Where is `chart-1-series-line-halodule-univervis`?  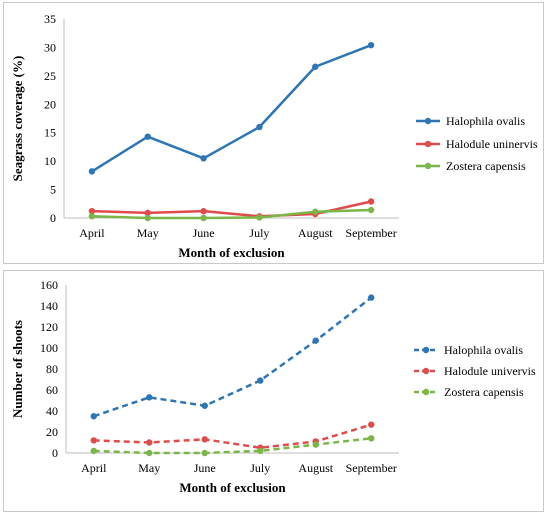
chart-1-series-line-halodule-univervis is located at coordinates (232, 436).